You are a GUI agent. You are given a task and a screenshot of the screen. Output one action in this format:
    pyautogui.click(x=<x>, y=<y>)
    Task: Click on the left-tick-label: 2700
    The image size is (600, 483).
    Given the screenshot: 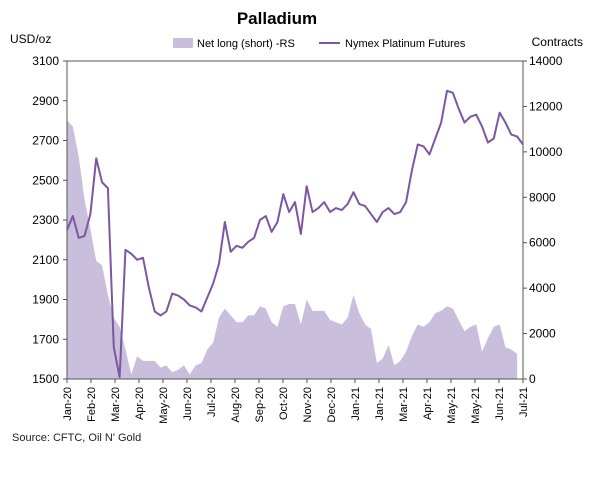 What is the action you would take?
    pyautogui.click(x=45, y=141)
    